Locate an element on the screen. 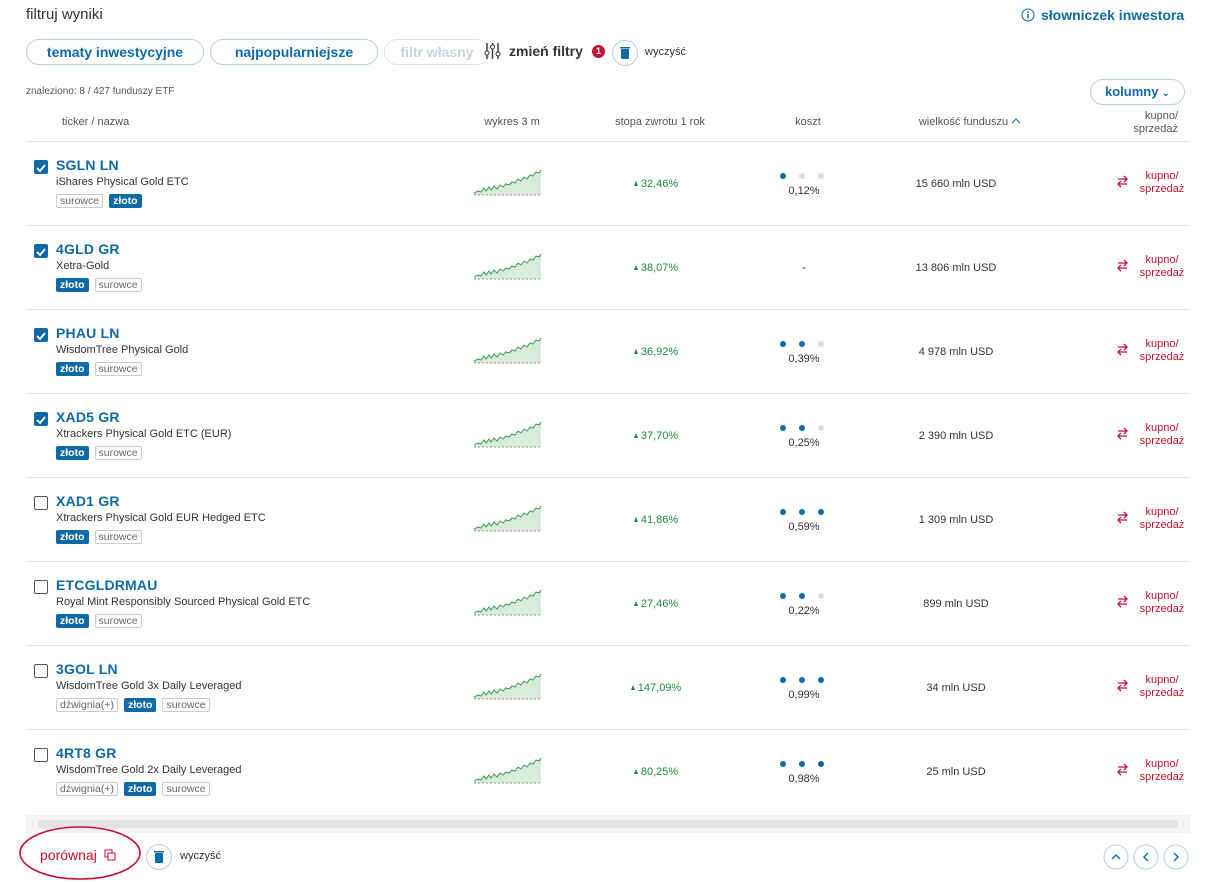 This screenshot has width=1232, height=882. scroll-thumb is located at coordinates (608, 824).